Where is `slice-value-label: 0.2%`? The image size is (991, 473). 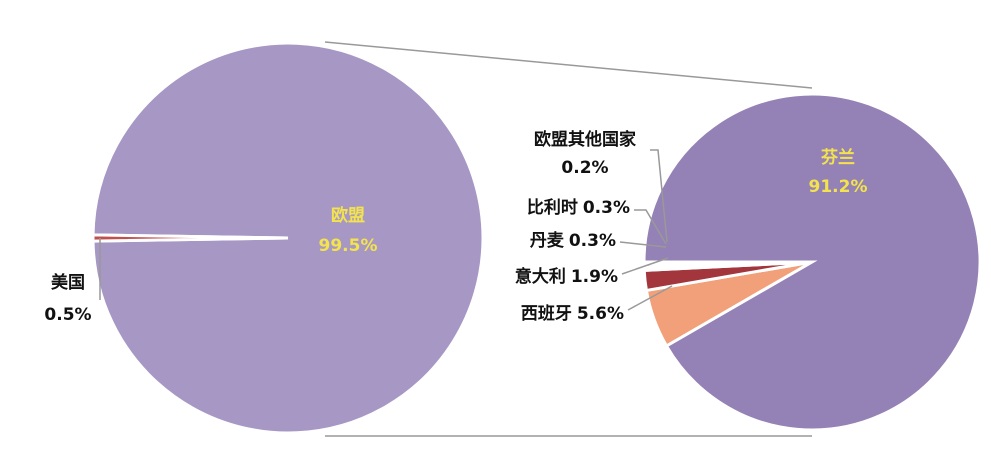
slice-value-label: 0.2% is located at coordinates (584, 168).